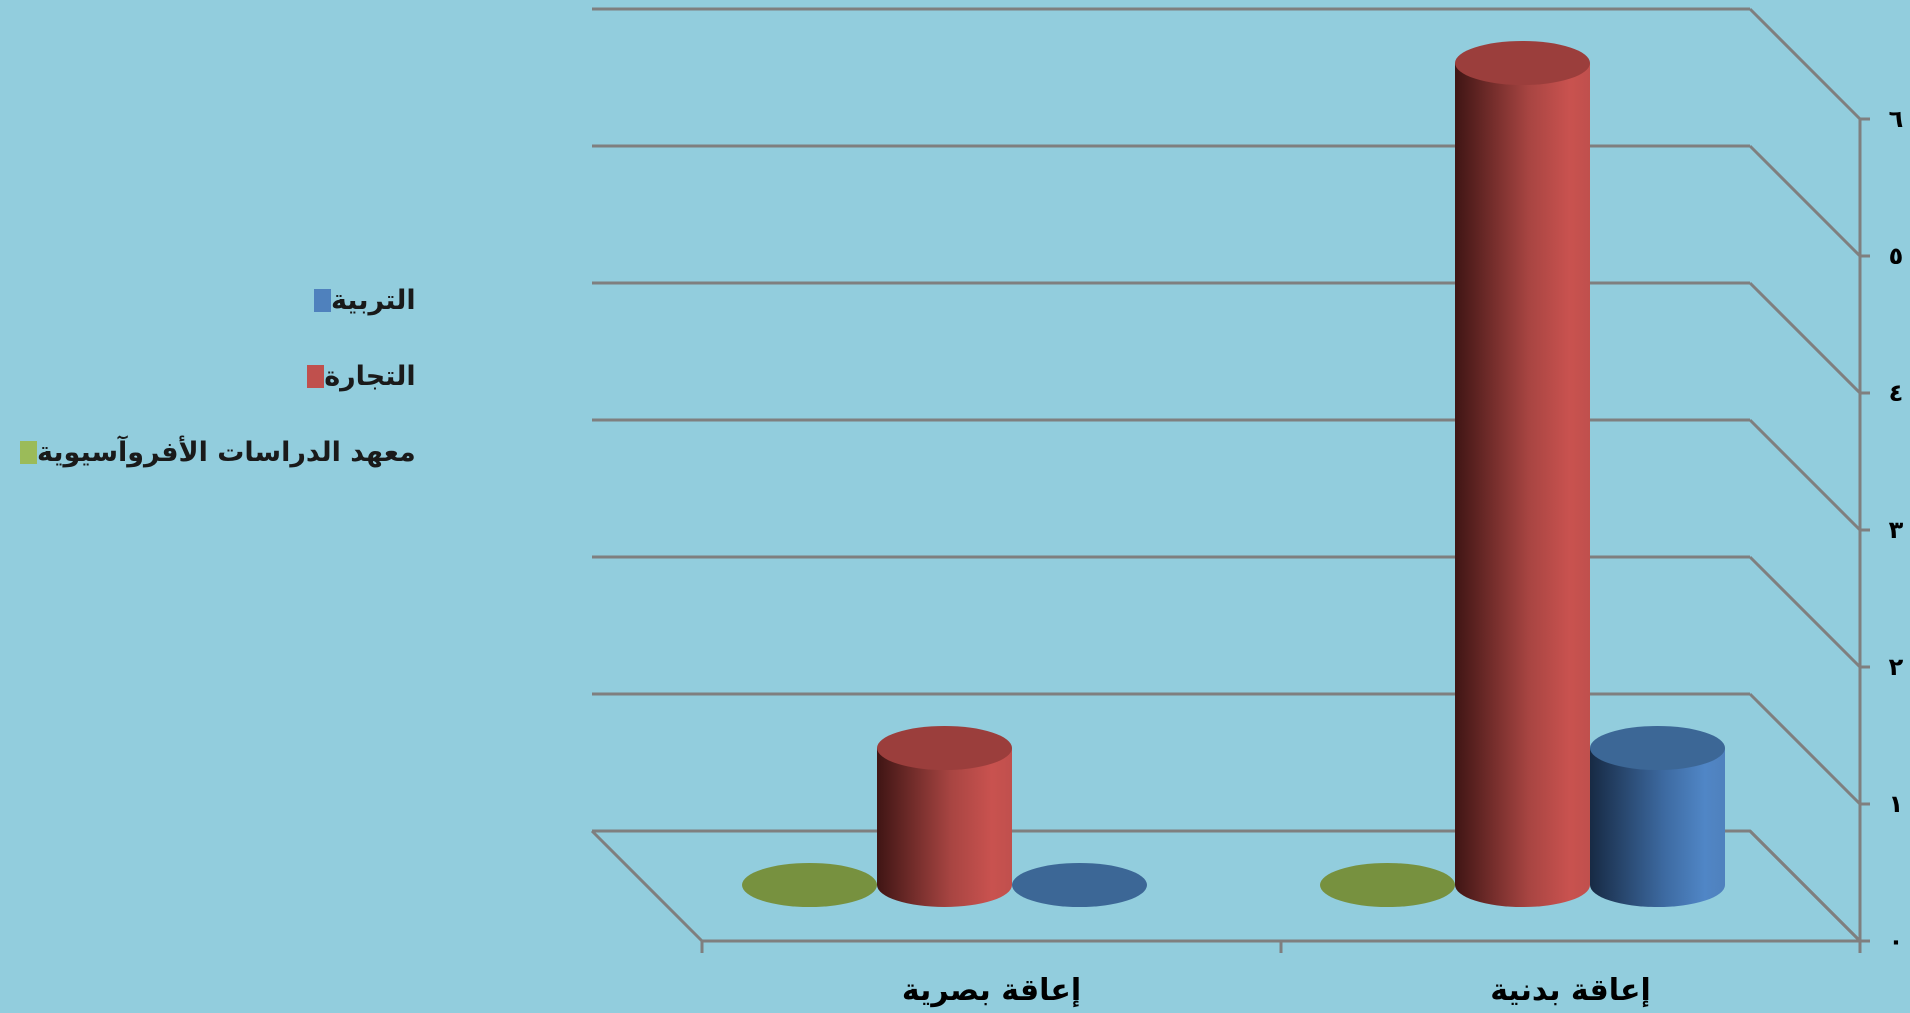 This screenshot has width=1910, height=1013. What do you see at coordinates (28, 452) in the screenshot?
I see `legend-swatch-afroasian-institute` at bounding box center [28, 452].